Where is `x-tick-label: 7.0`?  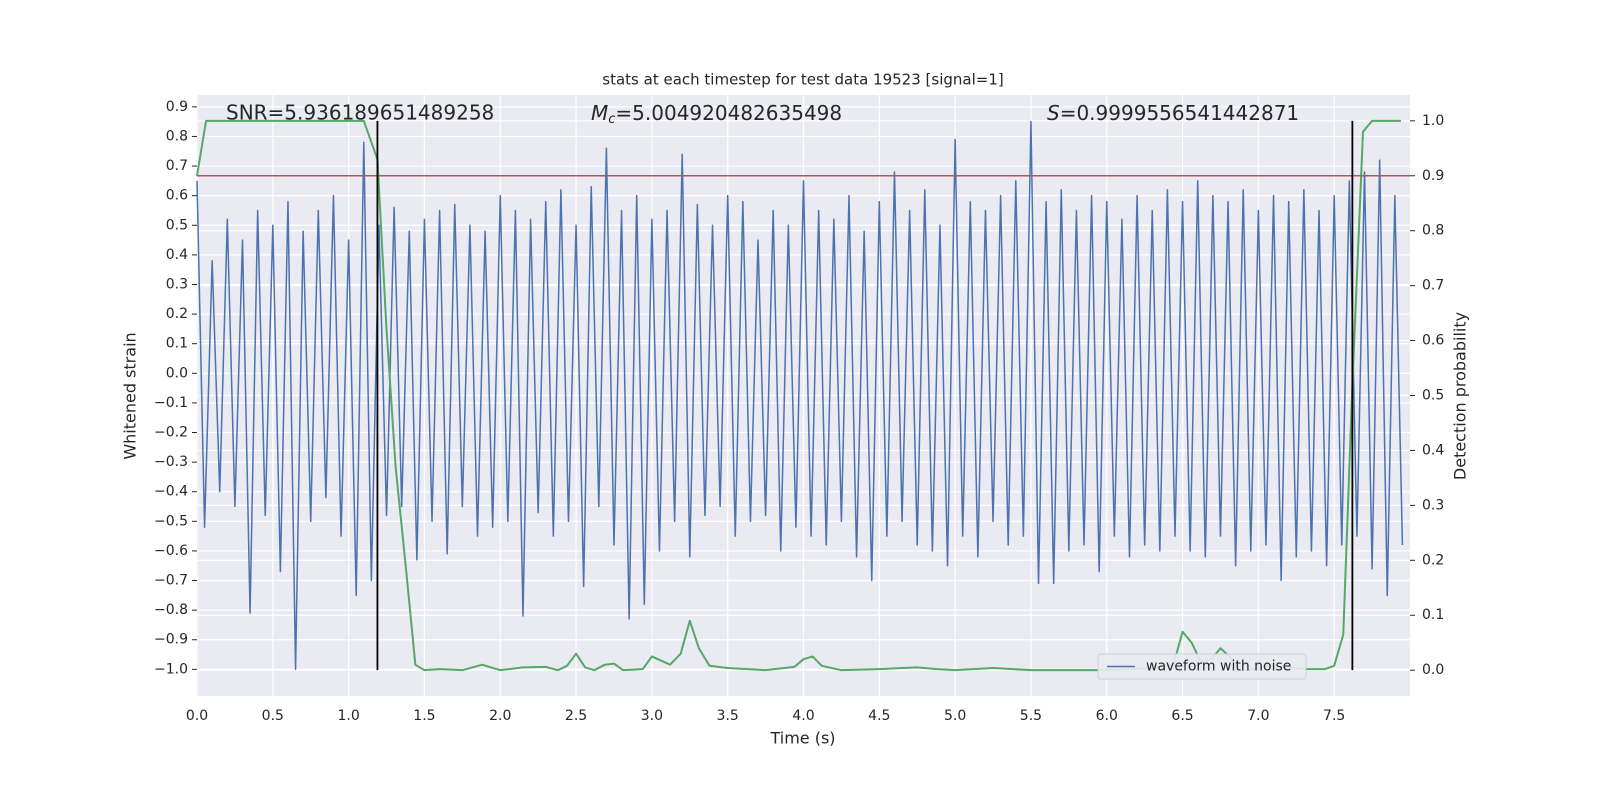 x-tick-label: 7.0 is located at coordinates (1258, 716).